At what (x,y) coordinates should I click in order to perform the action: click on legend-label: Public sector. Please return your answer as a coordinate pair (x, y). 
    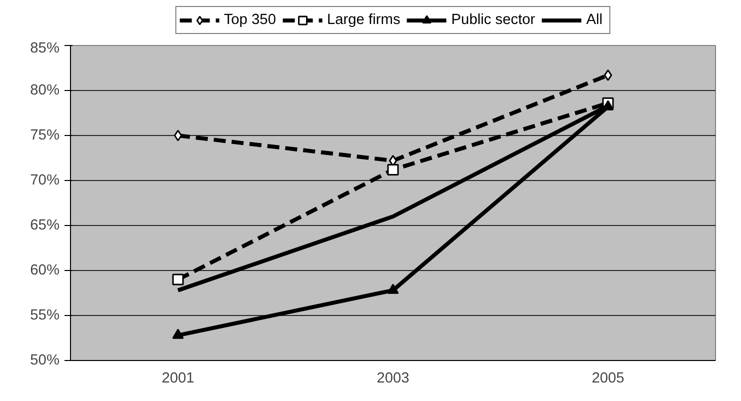
    Looking at the image, I should click on (493, 20).